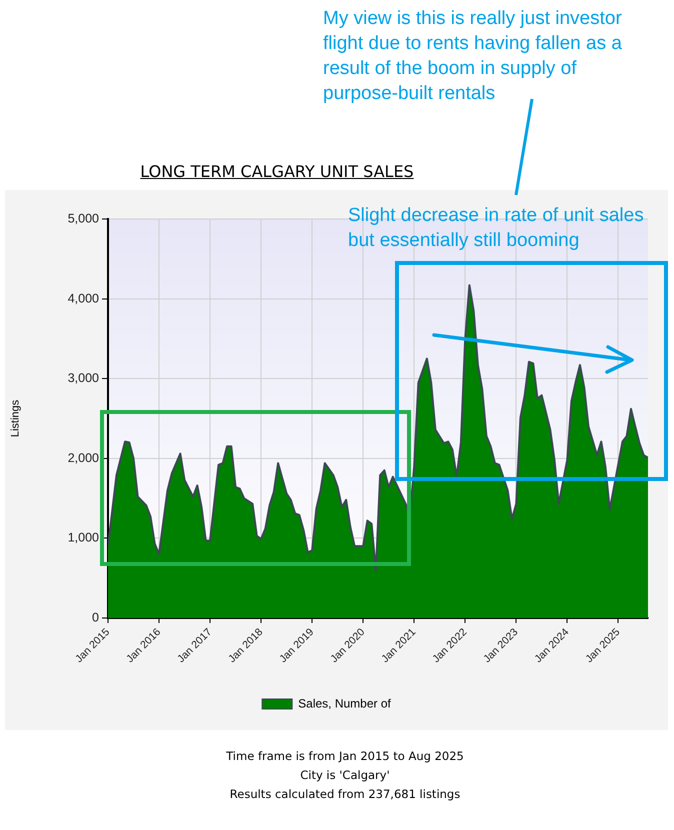  Describe the element at coordinates (496, 228) in the screenshot. I see `annotation: Slight decrease in rate of unit sales but essentially still booming` at that location.